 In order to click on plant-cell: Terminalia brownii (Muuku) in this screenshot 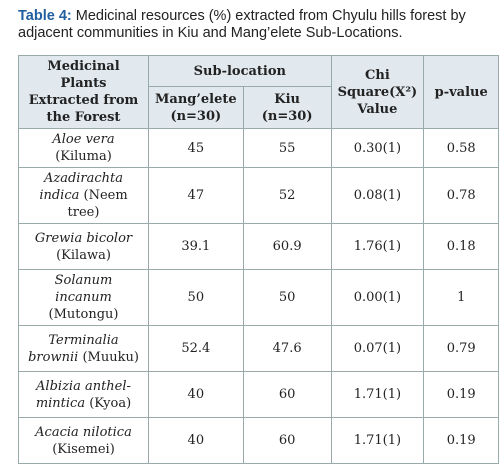, I will do `click(83, 348)`.